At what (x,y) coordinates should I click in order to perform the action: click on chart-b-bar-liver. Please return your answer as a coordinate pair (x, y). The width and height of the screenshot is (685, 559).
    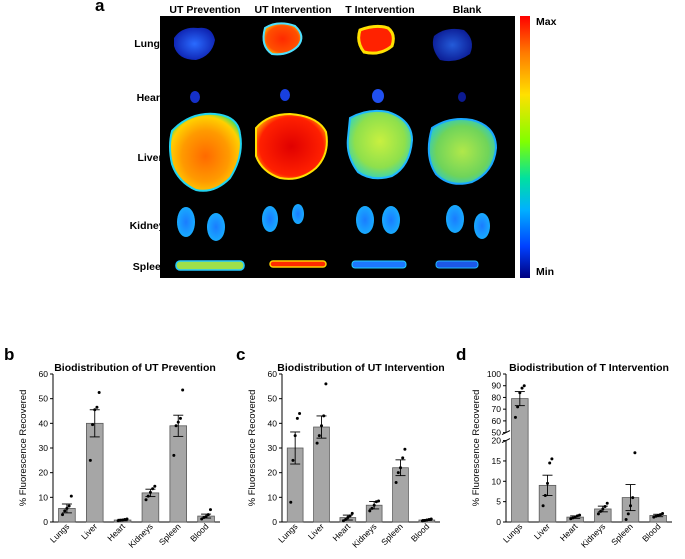
    Looking at the image, I should click on (95, 472).